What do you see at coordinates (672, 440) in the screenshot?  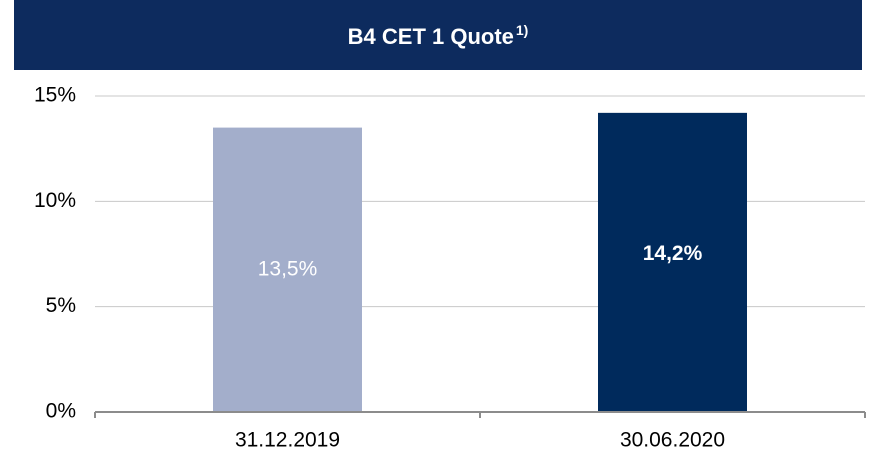 I see `x-tick-label: 30.06.2020` at bounding box center [672, 440].